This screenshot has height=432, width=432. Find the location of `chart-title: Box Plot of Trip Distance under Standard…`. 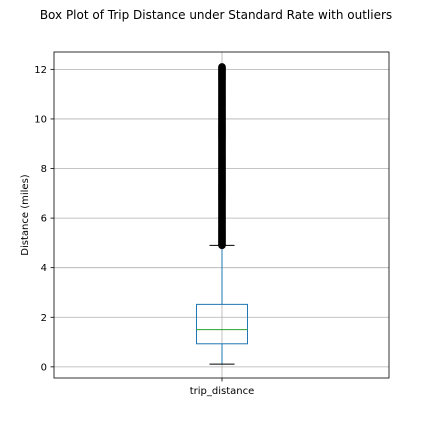

chart-title: Box Plot of Trip Distance under Standard… is located at coordinates (216, 15).